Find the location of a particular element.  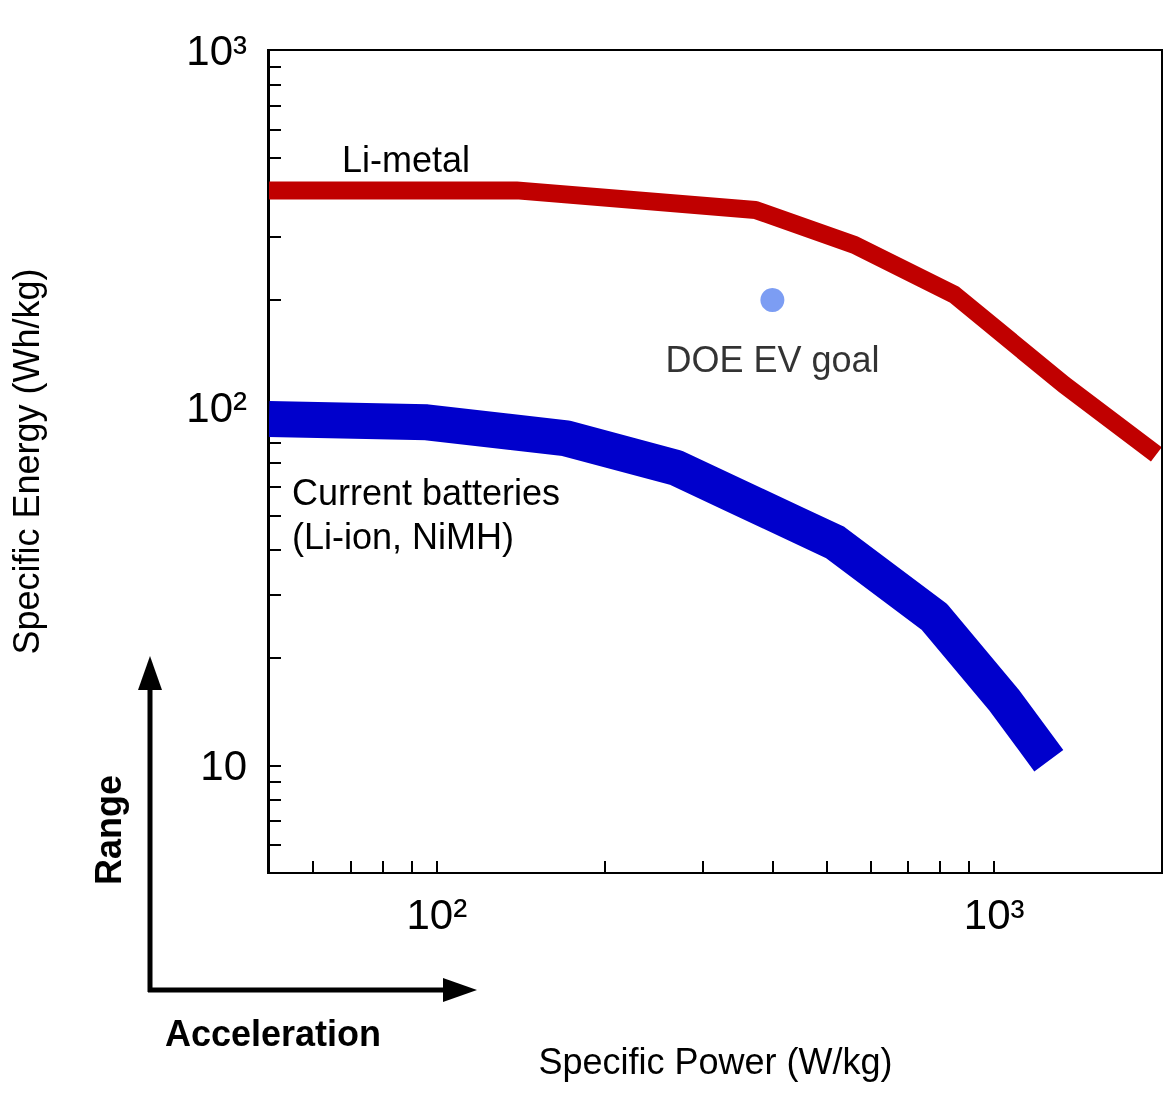

text: Range is located at coordinates (108, 830).